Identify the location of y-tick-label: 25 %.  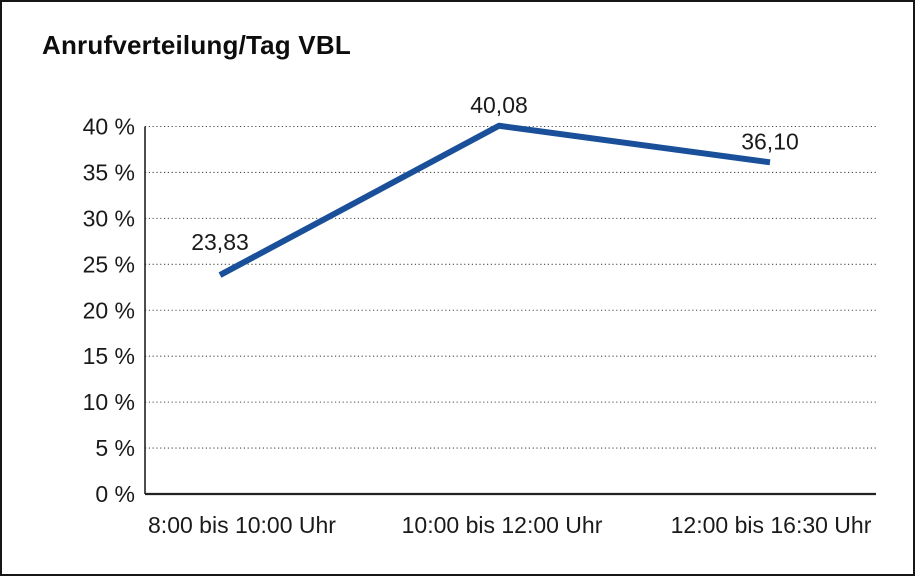
(109, 264).